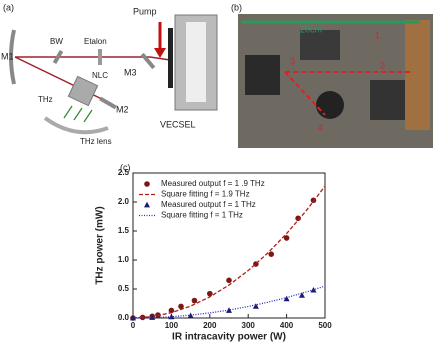 This screenshot has height=344, width=433. What do you see at coordinates (202, 215) in the screenshot?
I see `legend-label: Square fitting f = 1 THz` at bounding box center [202, 215].